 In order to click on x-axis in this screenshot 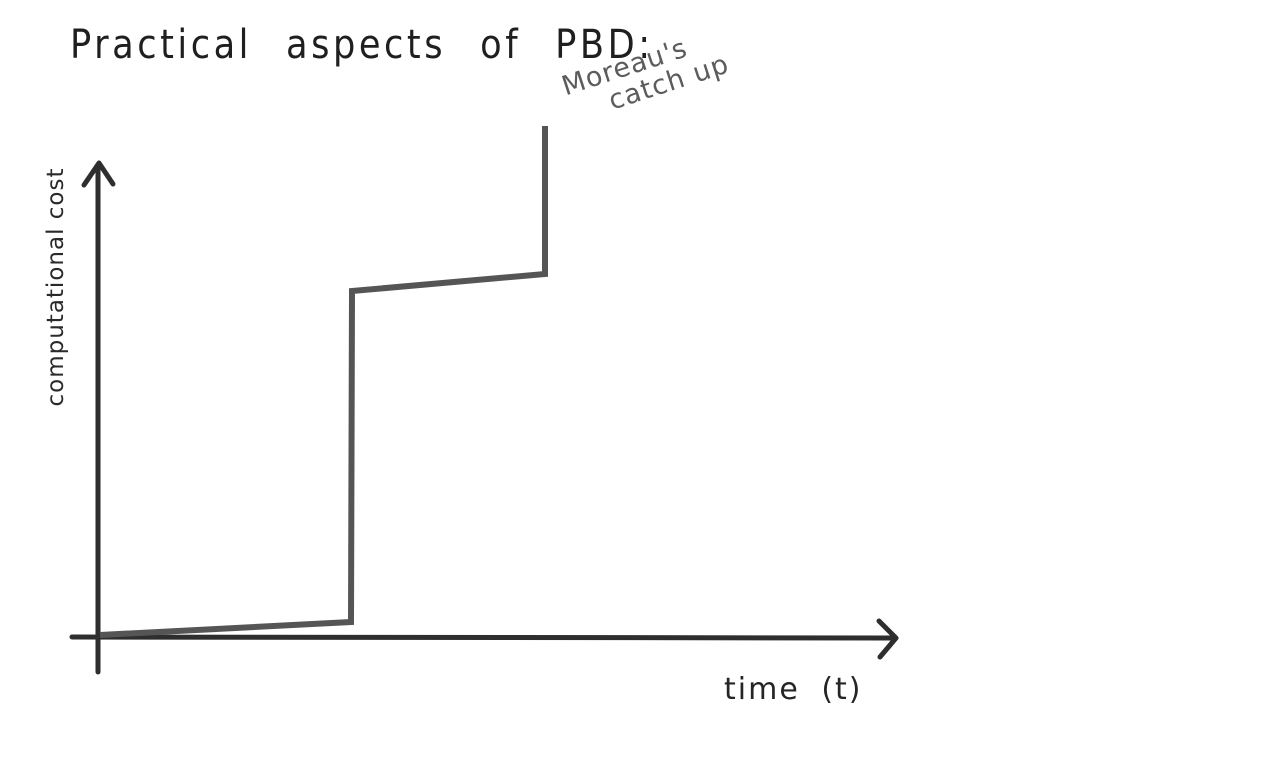, I will do `click(484, 639)`.